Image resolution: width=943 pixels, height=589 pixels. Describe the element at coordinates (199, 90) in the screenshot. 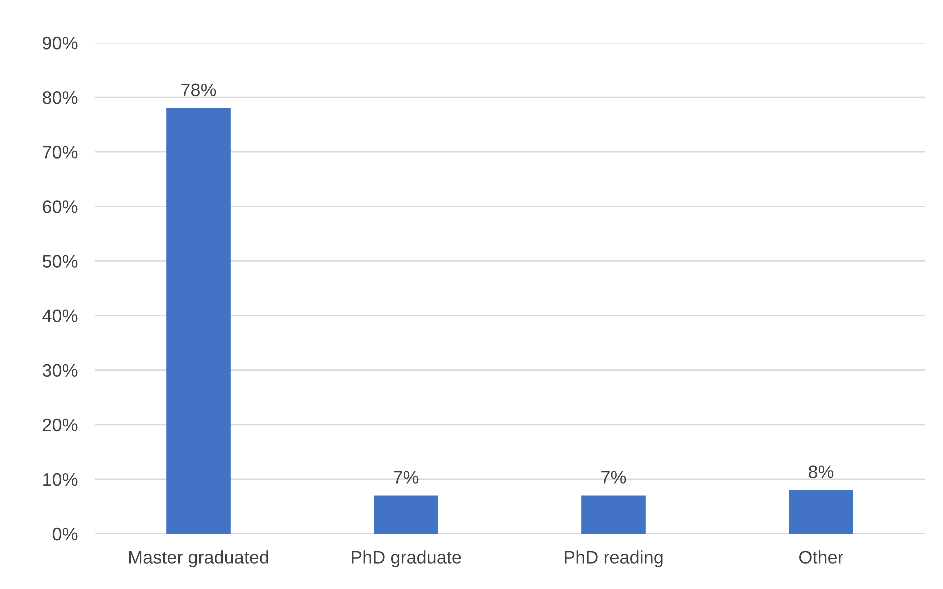

I see `data-label: 78%` at that location.